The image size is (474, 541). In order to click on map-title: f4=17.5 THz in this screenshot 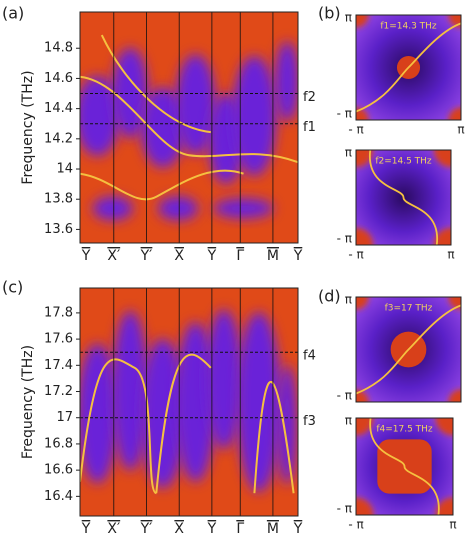, I will do `click(404, 430)`.